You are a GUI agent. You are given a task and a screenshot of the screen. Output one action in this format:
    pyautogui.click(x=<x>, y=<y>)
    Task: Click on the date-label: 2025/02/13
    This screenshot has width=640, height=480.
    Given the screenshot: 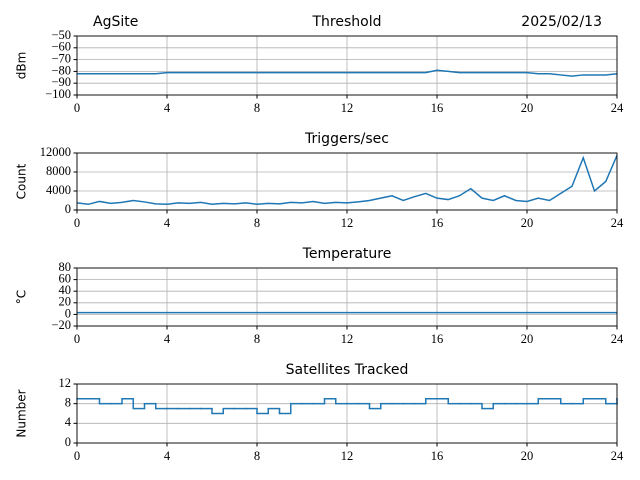 What is the action you would take?
    pyautogui.click(x=561, y=22)
    